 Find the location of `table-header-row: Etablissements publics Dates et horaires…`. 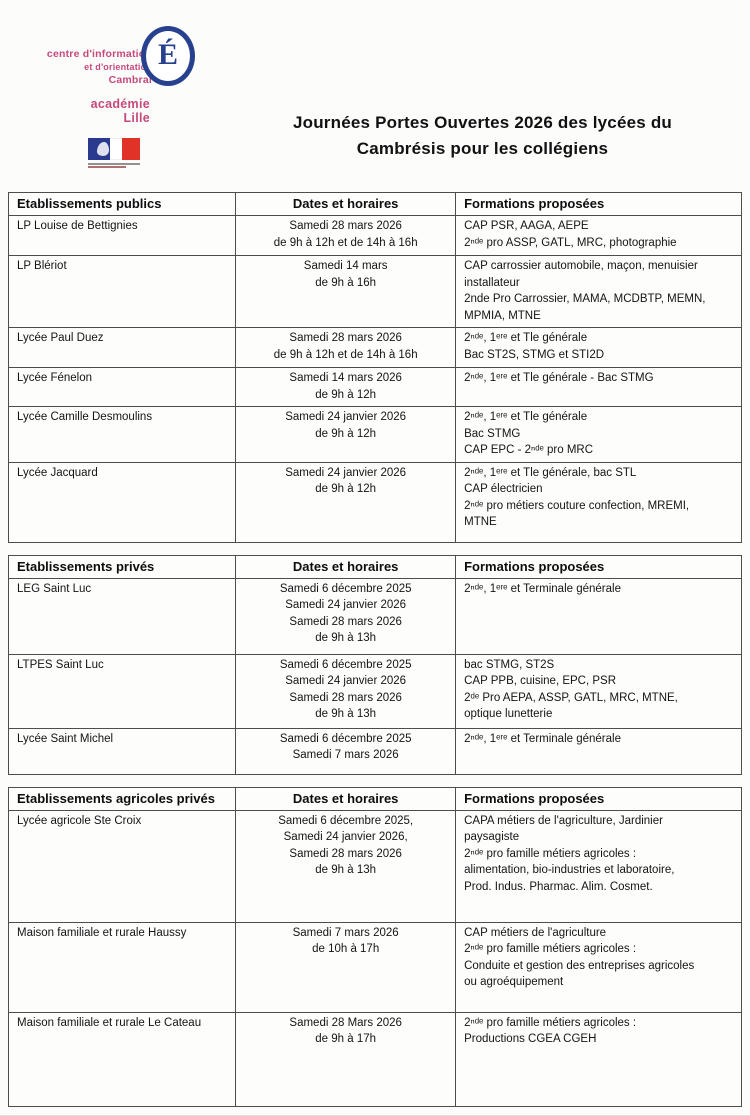

table-header-row: Etablissements publics Dates et horaires… is located at coordinates (374, 204).